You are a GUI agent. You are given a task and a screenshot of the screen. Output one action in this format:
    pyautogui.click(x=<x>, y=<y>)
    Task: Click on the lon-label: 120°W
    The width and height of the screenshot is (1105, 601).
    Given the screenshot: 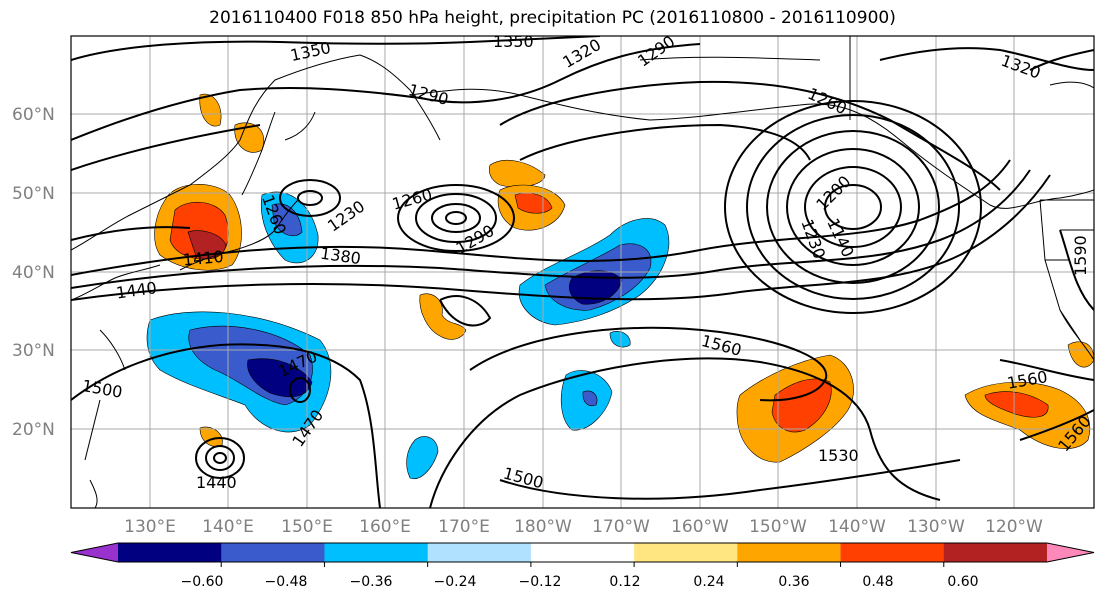 What is the action you would take?
    pyautogui.click(x=1014, y=527)
    